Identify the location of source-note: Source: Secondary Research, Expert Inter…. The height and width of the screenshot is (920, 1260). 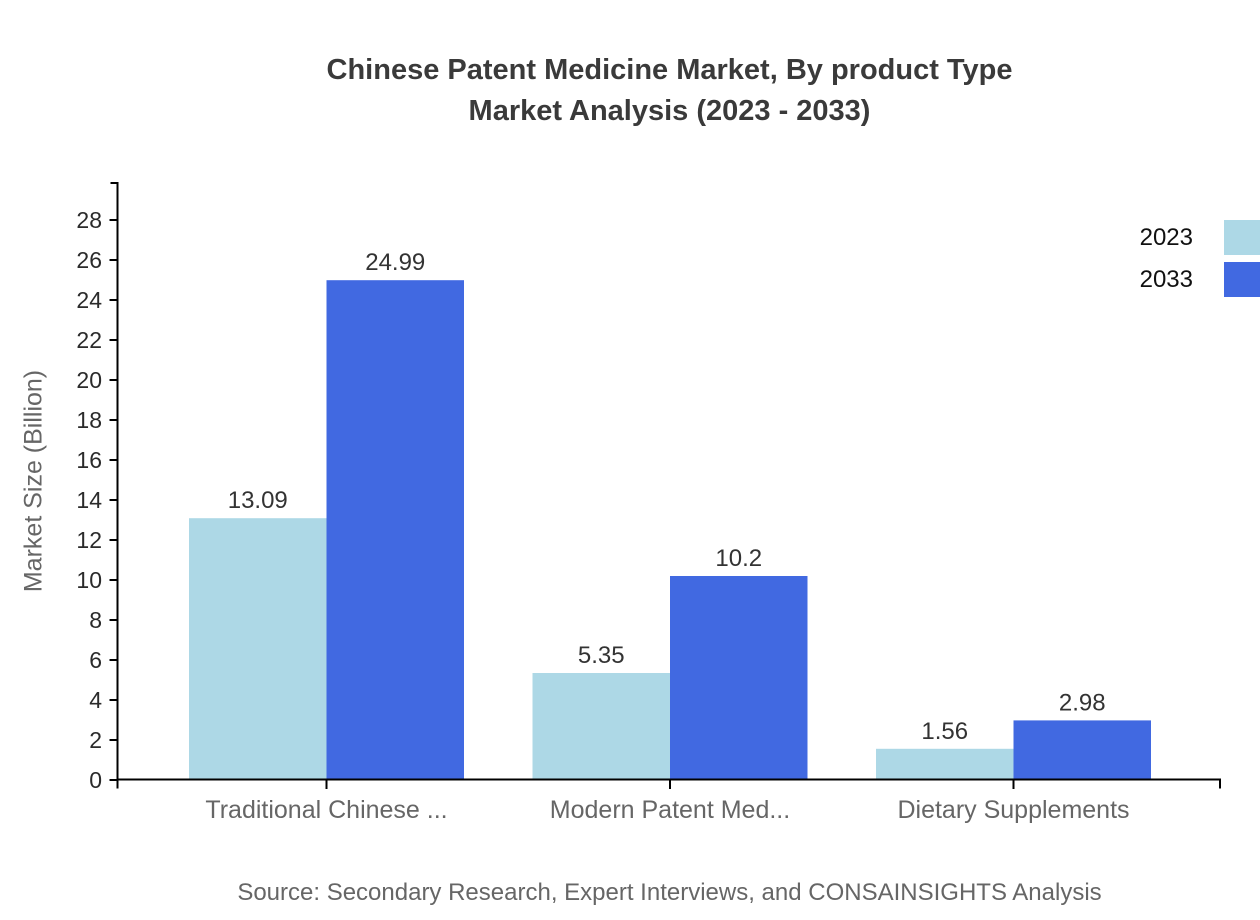
(669, 892).